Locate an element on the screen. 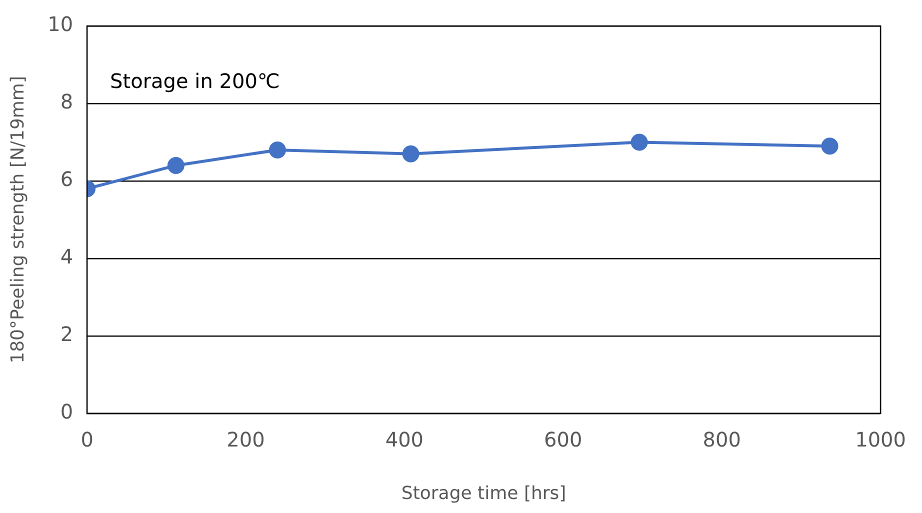 Image resolution: width=922 pixels, height=513 pixels. x-tick-label: 400 is located at coordinates (404, 440).